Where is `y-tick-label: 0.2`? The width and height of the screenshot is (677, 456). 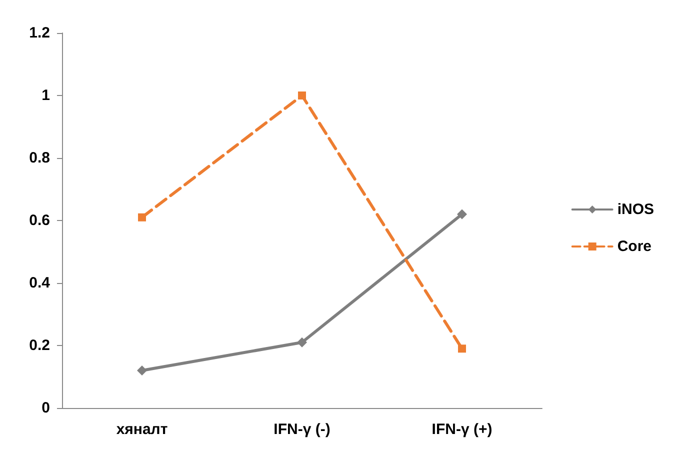
y-tick-label: 0.2 is located at coordinates (39, 345).